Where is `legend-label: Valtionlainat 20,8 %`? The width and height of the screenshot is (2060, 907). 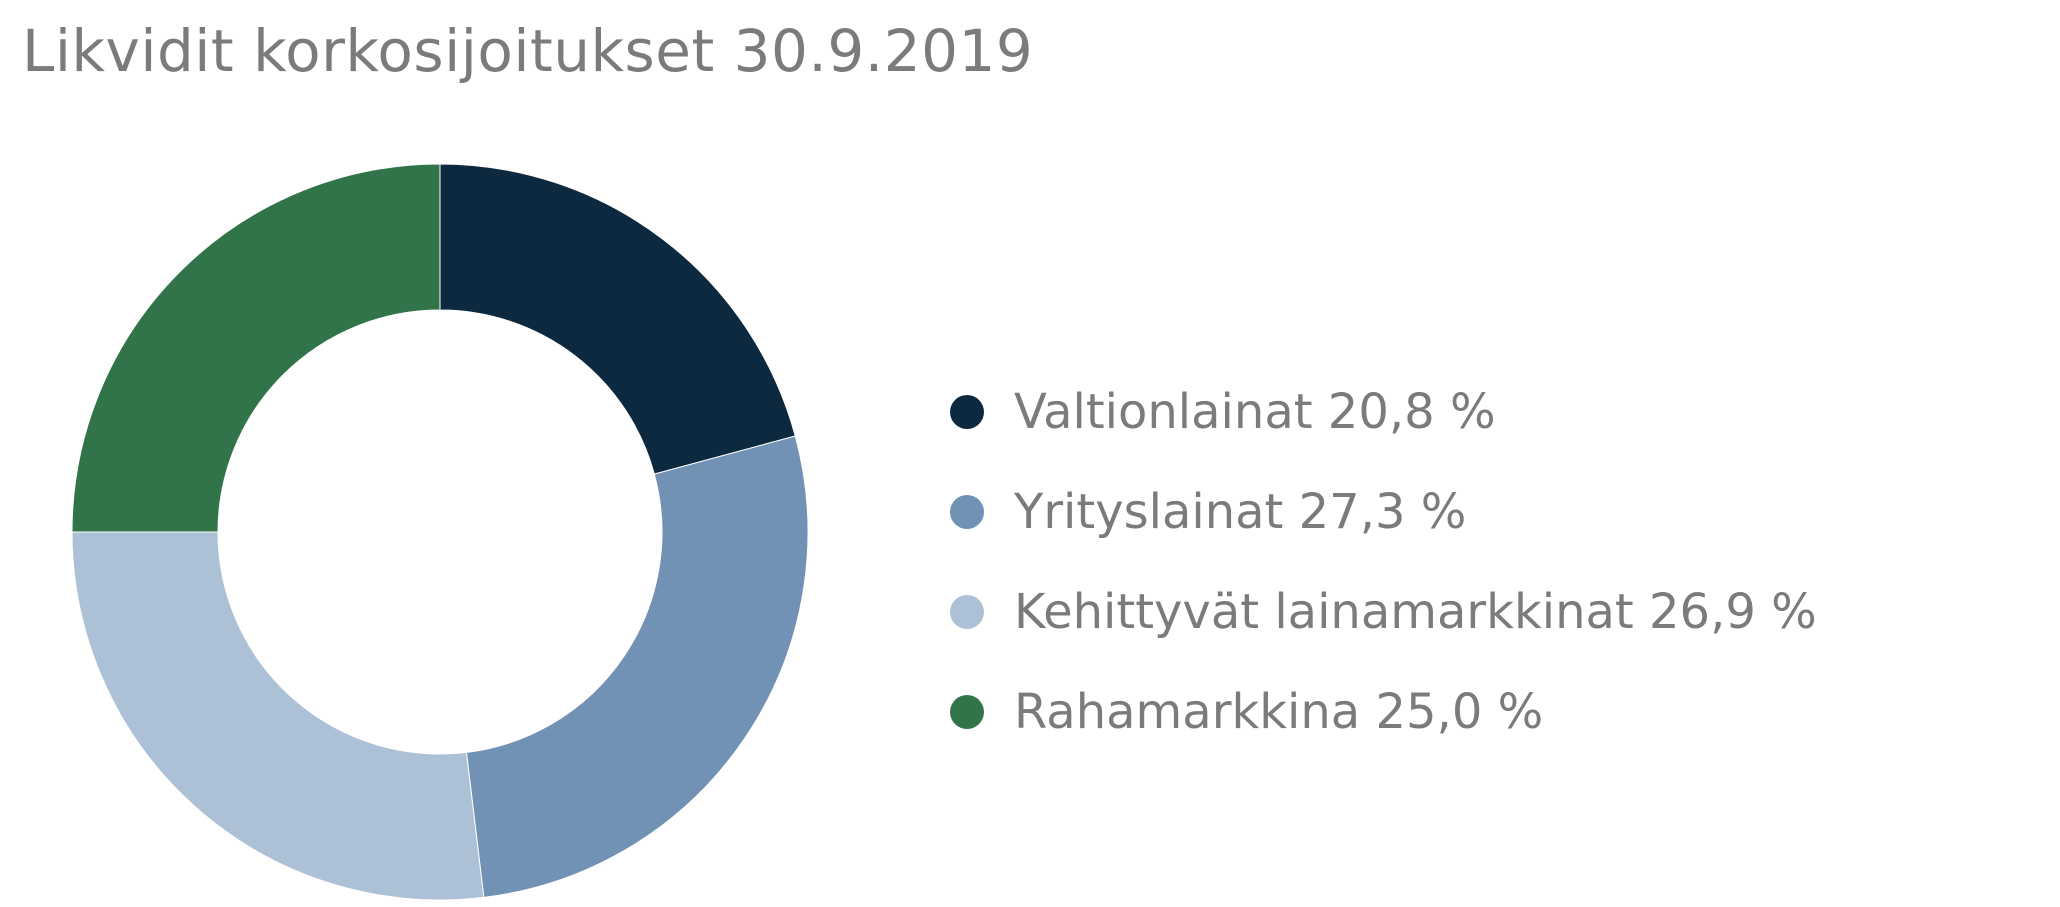 legend-label: Valtionlainat 20,8 % is located at coordinates (1255, 412).